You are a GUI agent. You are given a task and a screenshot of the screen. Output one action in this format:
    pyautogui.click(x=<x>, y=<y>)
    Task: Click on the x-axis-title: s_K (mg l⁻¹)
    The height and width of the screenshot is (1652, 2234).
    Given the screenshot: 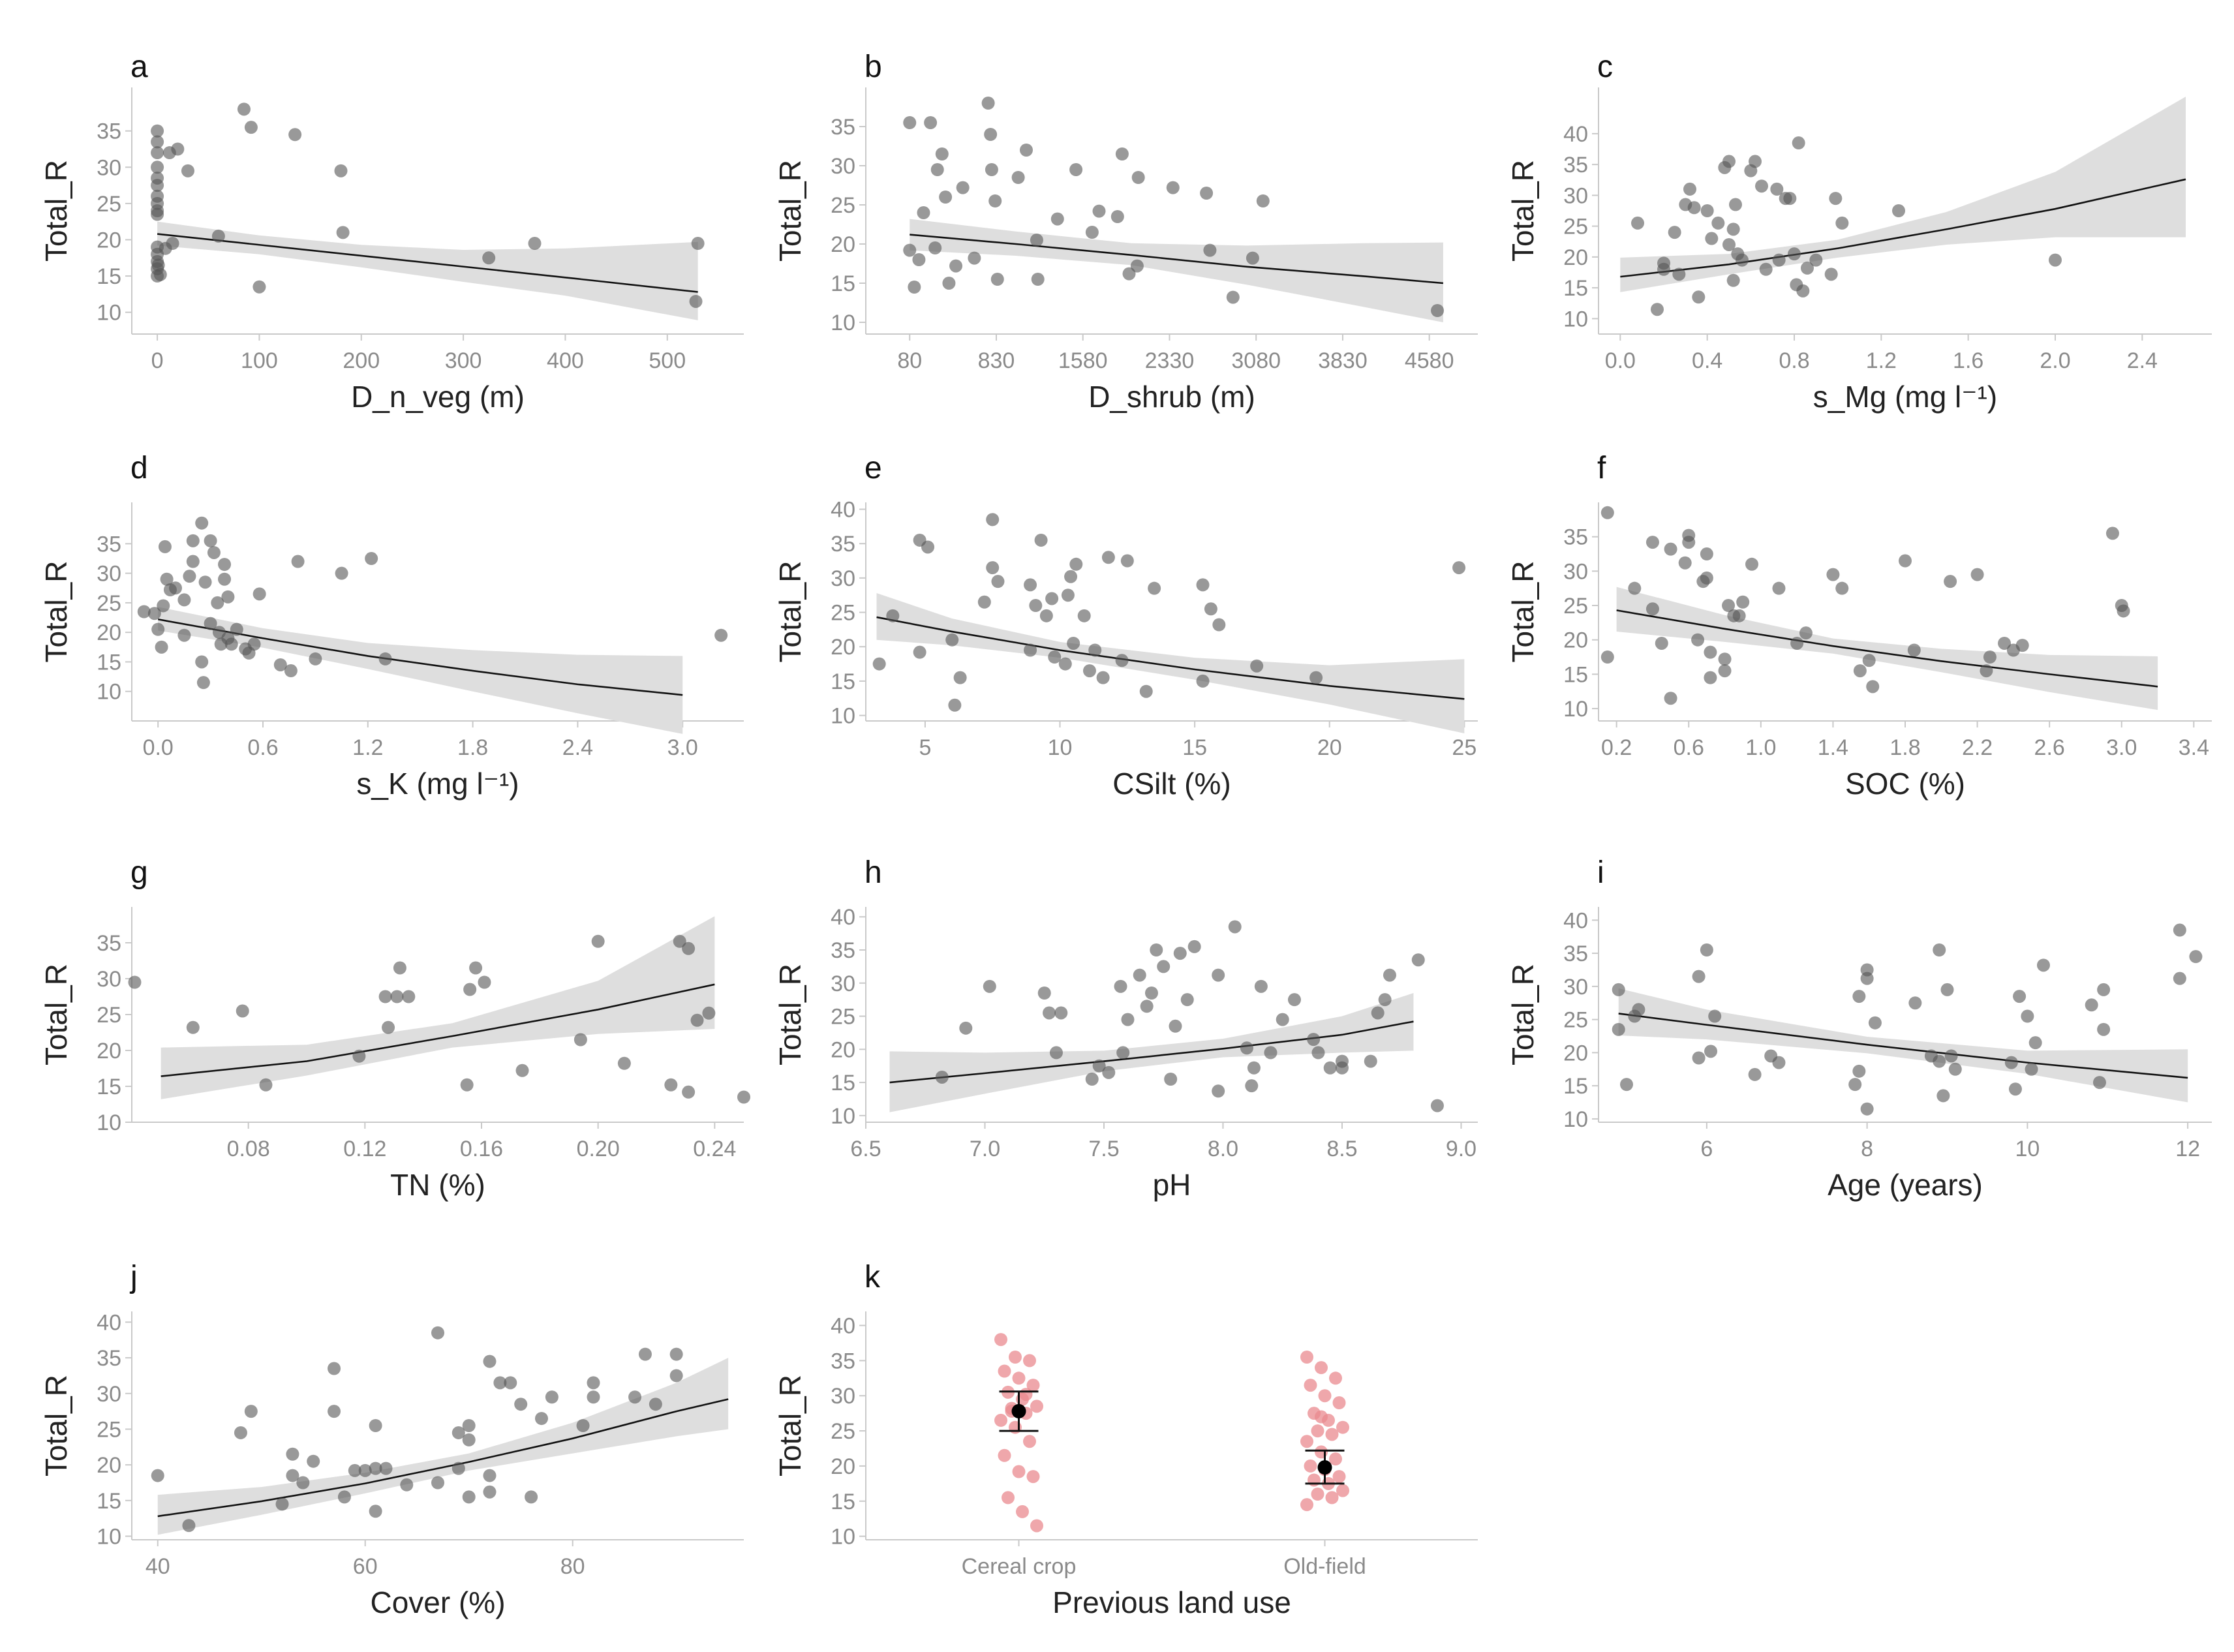 What is the action you would take?
    pyautogui.click(x=437, y=784)
    